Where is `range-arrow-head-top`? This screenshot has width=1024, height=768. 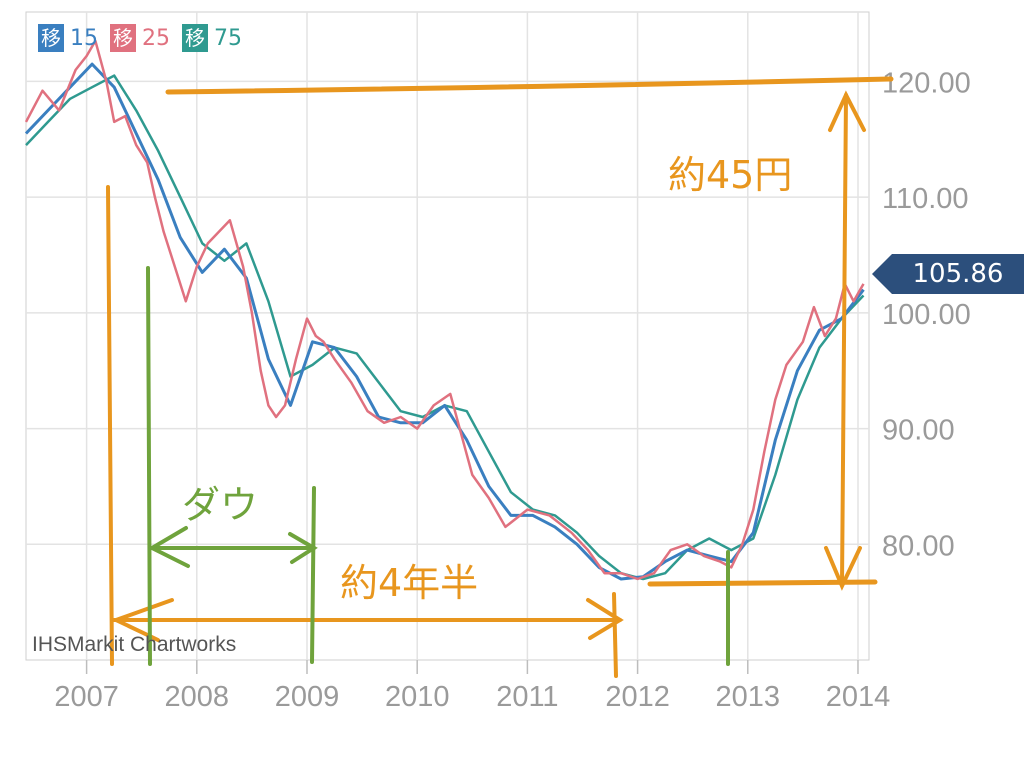
range-arrow-head-top is located at coordinates (847, 111).